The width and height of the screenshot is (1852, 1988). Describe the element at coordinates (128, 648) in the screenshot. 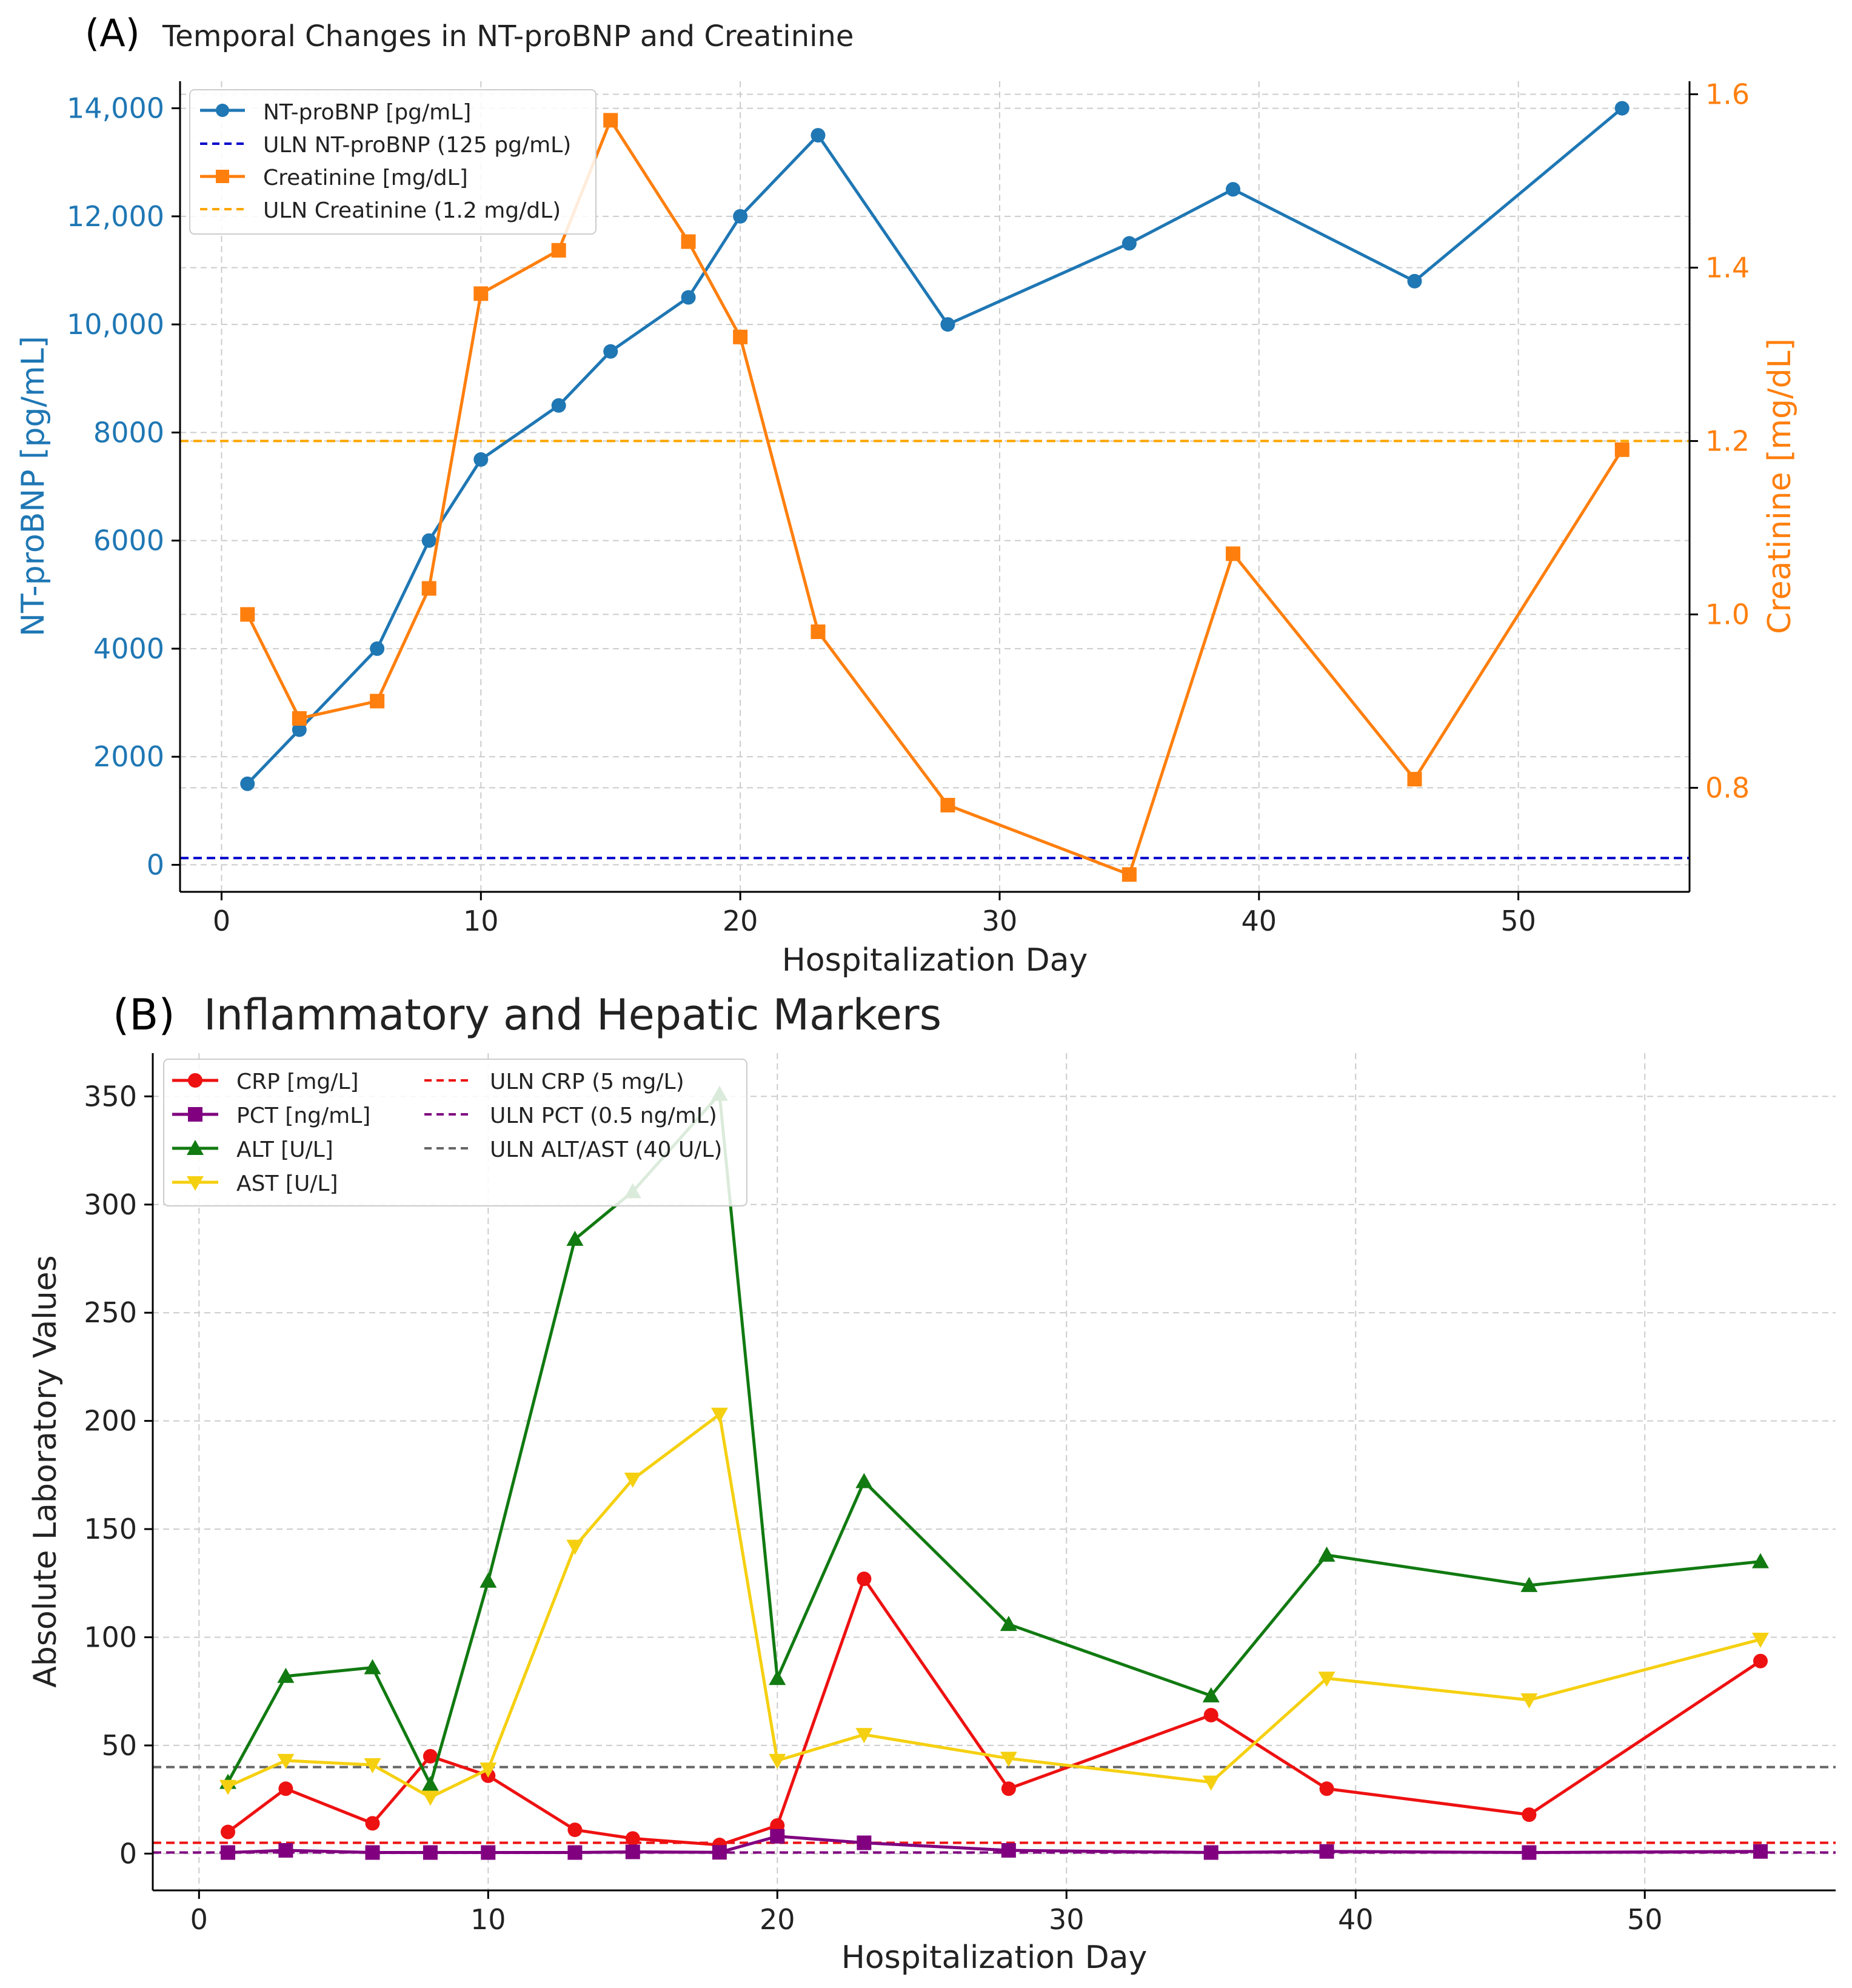

I see `panel-a-left-tick-label: 4000` at that location.